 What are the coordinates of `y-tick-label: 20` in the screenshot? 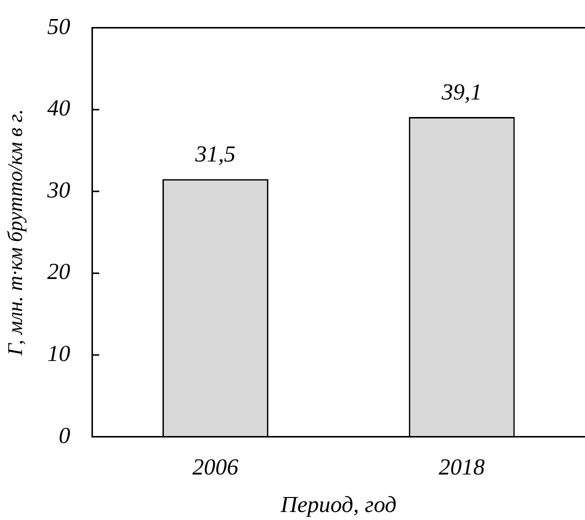 It's located at (59, 271).